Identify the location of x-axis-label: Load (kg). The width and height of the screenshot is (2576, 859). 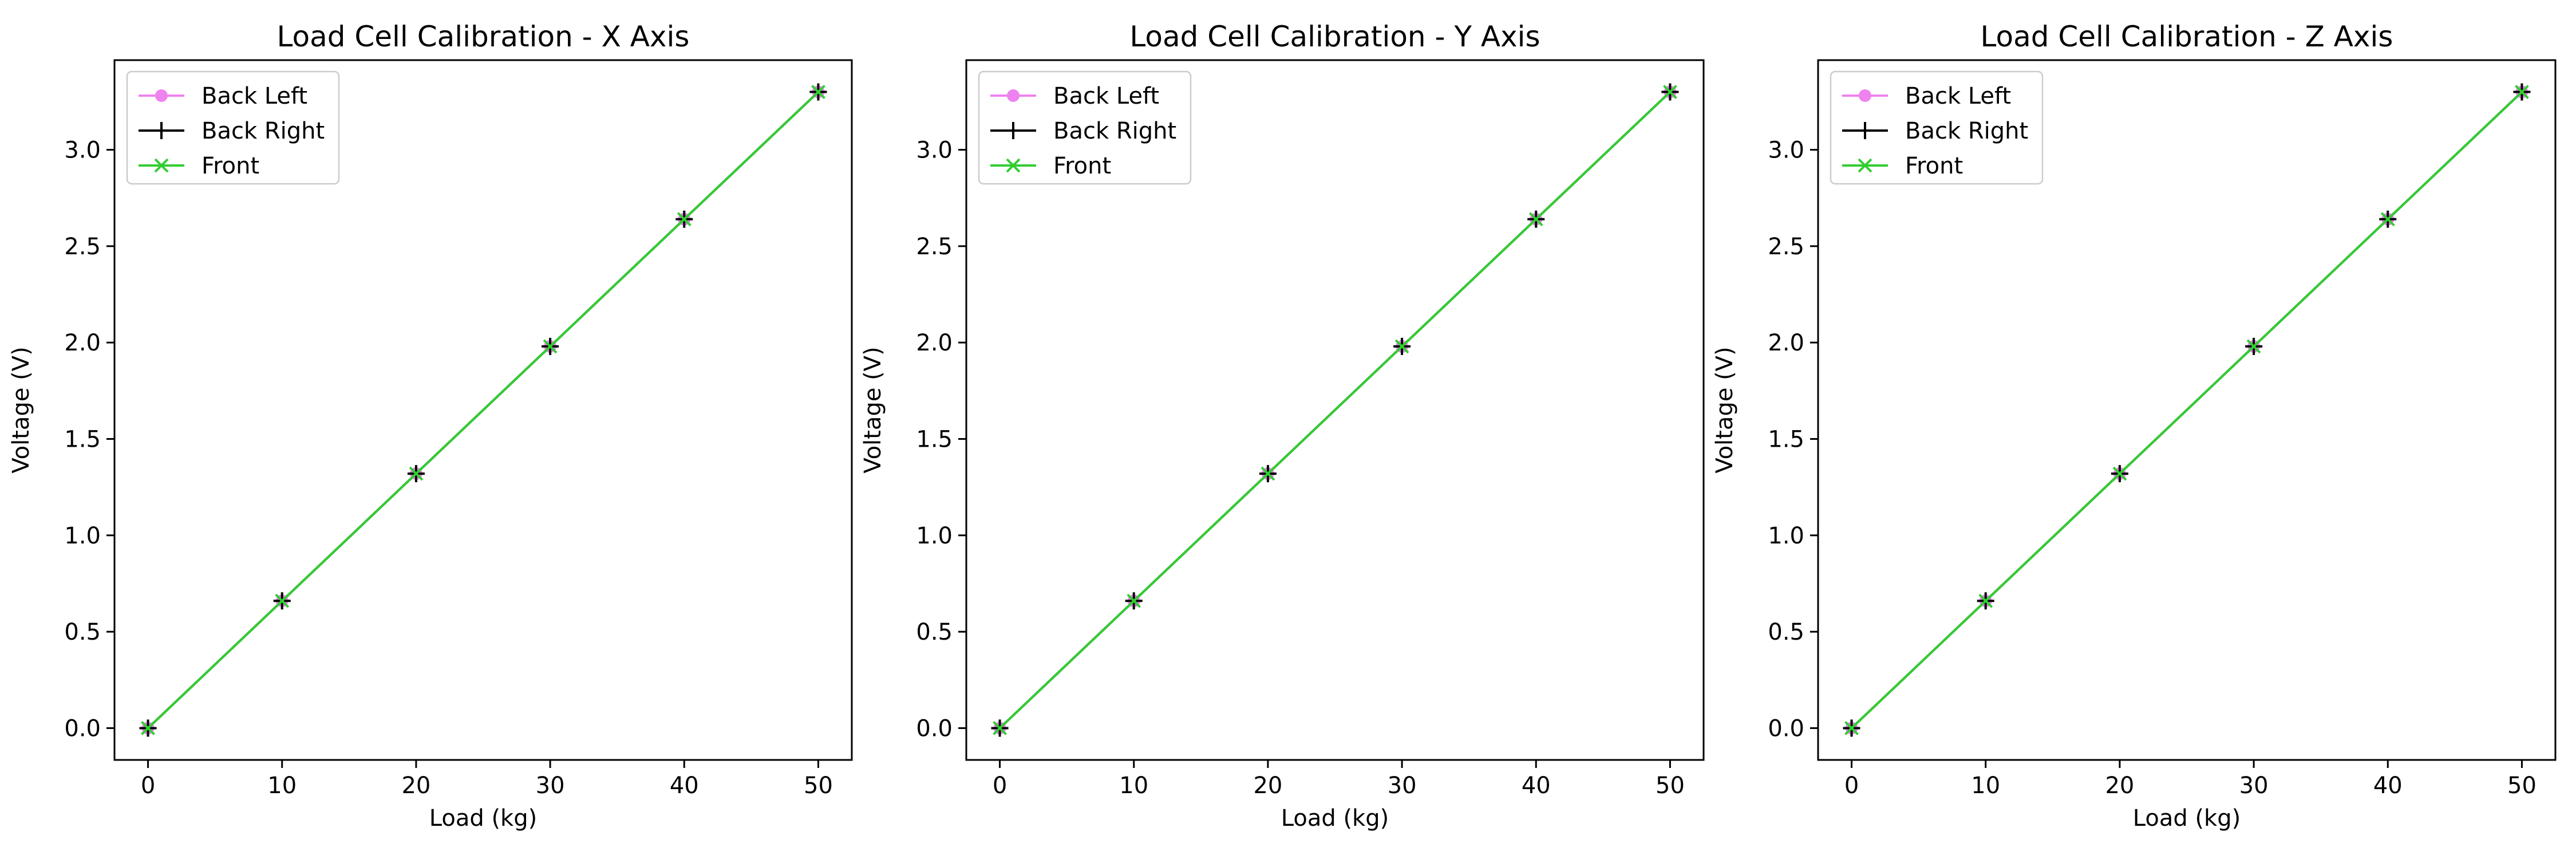
(2187, 818).